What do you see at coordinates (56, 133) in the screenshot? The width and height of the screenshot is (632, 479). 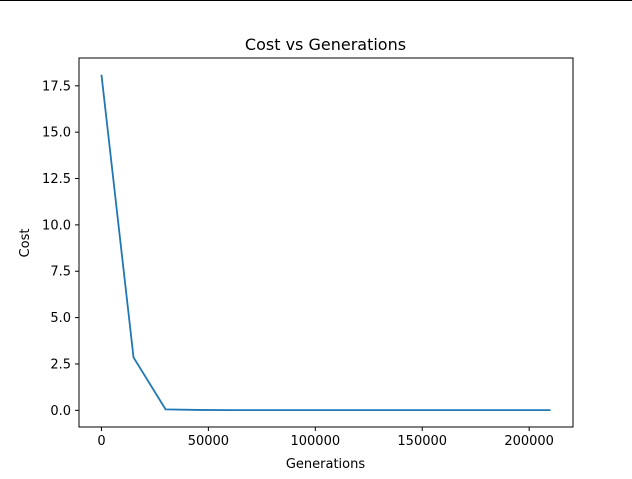 I see `y-tick-label: 15.0` at bounding box center [56, 133].